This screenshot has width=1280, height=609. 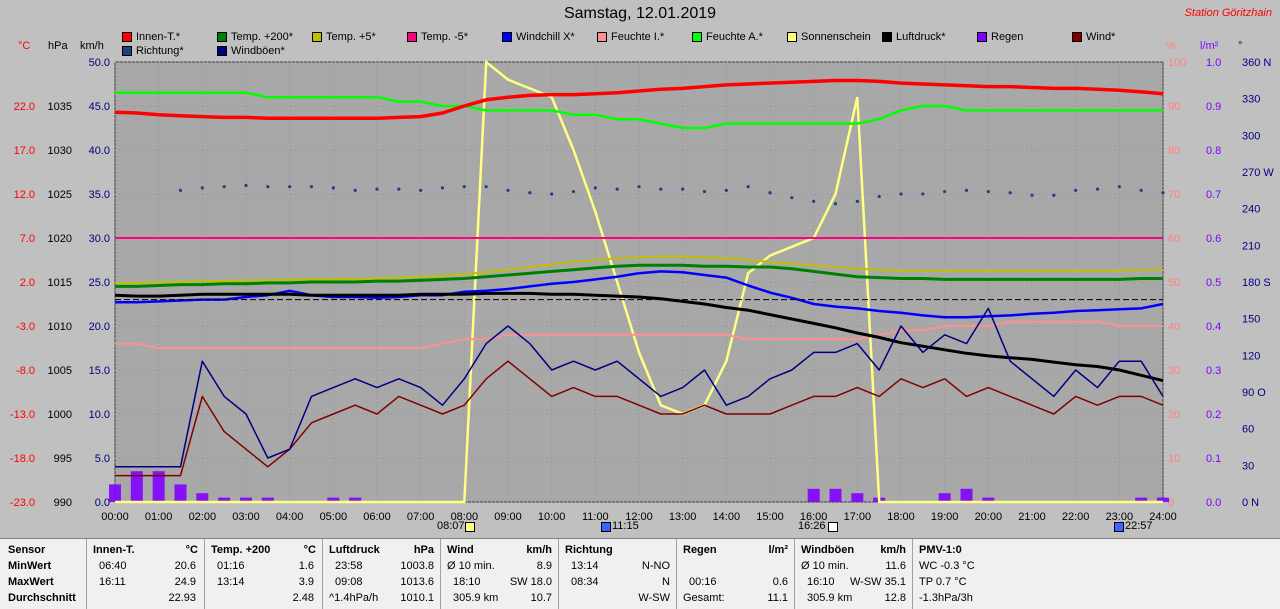 What do you see at coordinates (1032, 517) in the screenshot?
I see `axis-time-tick: 21:00` at bounding box center [1032, 517].